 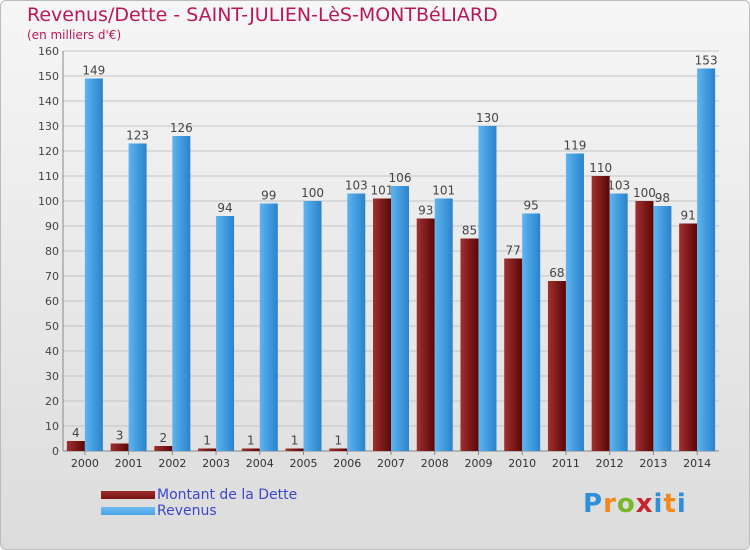 I want to click on data-label-revenus-2006: 103, so click(x=356, y=186).